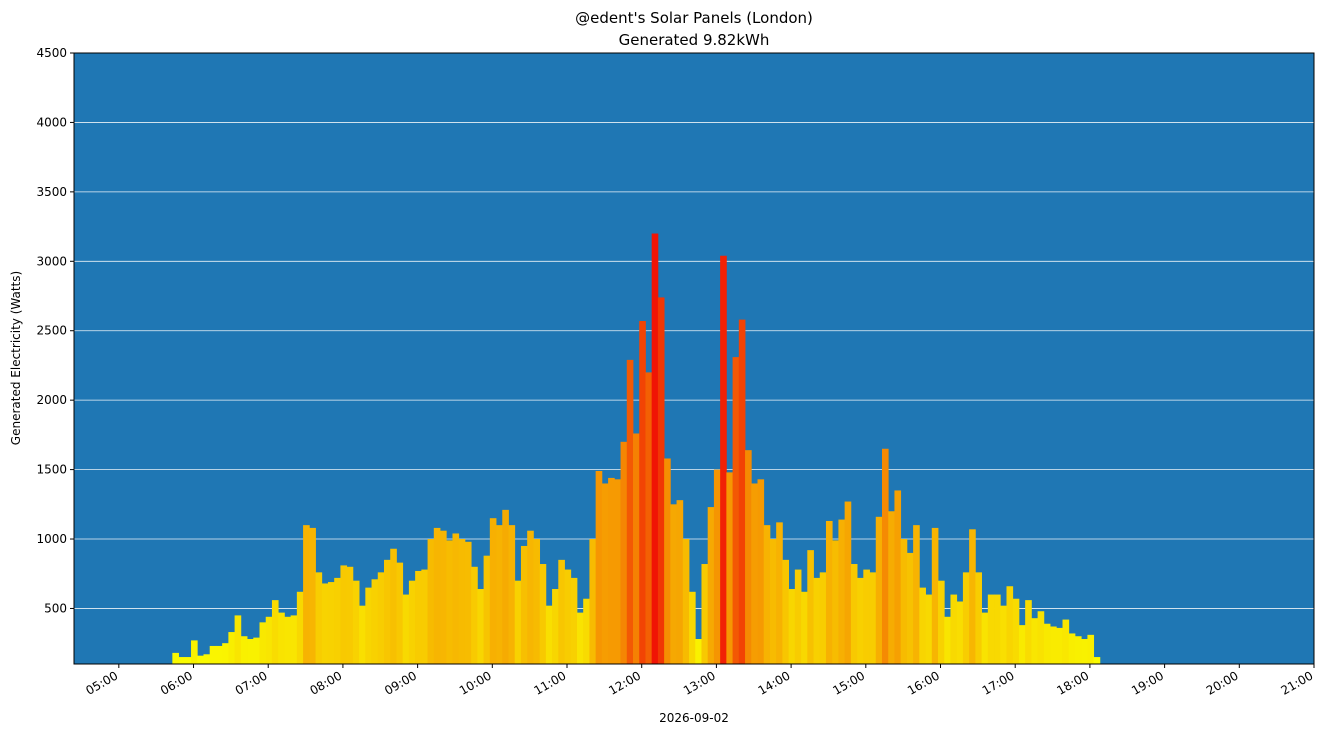 The width and height of the screenshot is (1324, 736). Describe the element at coordinates (400, 682) in the screenshot. I see `x-tick-label: 09:00` at that location.